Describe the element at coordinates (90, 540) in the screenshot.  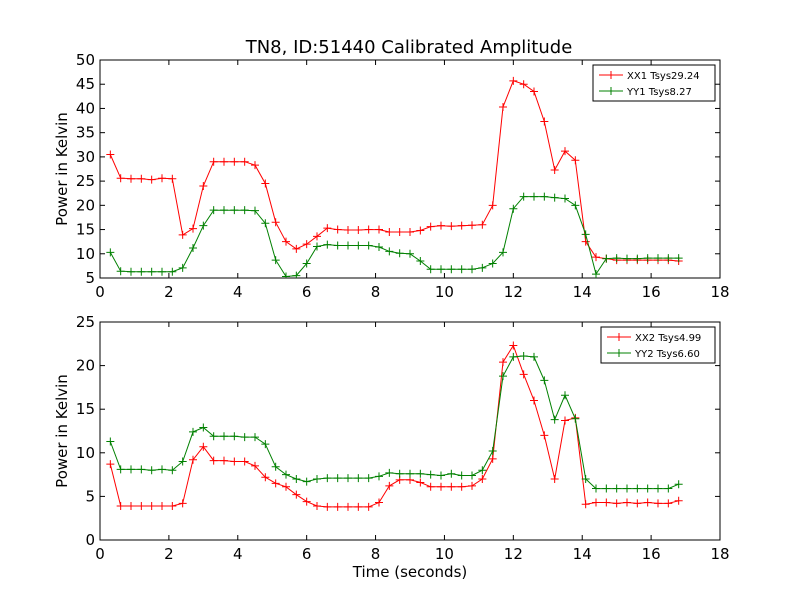
I see `y-tick-label: 0` at that location.